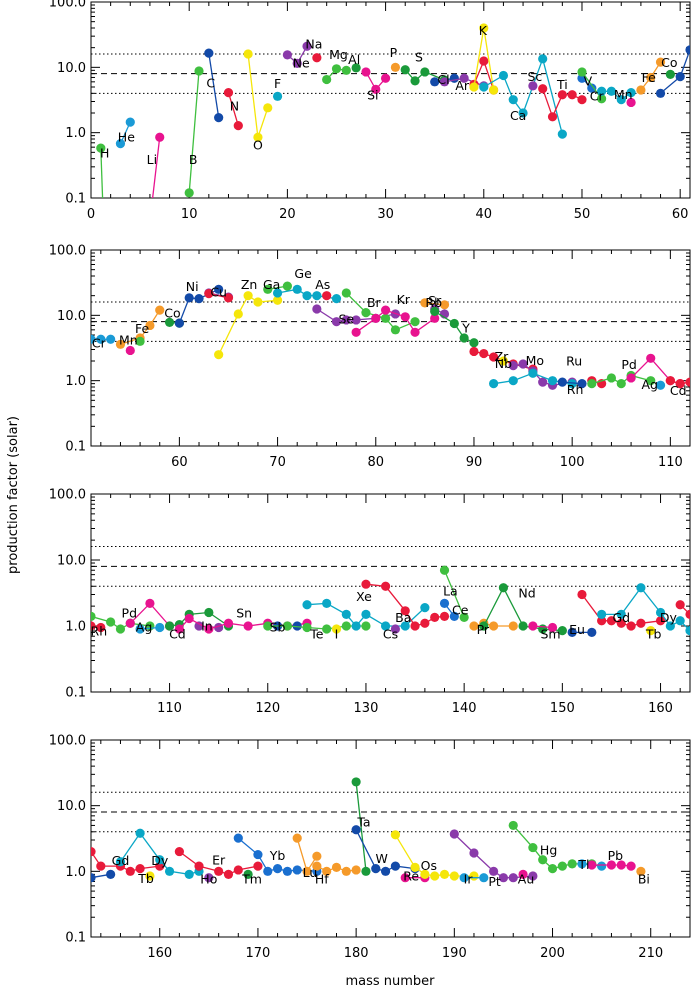  Describe the element at coordinates (277, 855) in the screenshot. I see `element-label-yb: Yb` at that location.